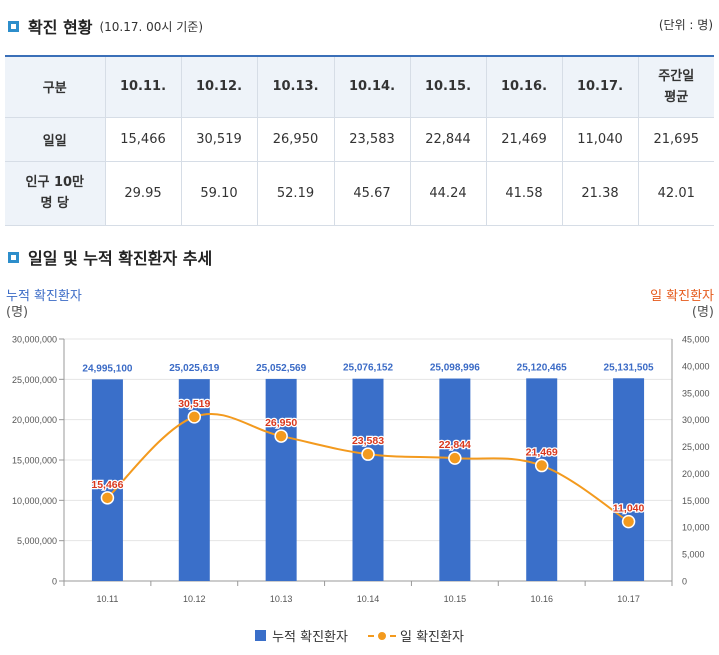 The image size is (719, 655). I want to click on section-header-status: 확진 현황 (10.17. 00시 기준), so click(105, 26).